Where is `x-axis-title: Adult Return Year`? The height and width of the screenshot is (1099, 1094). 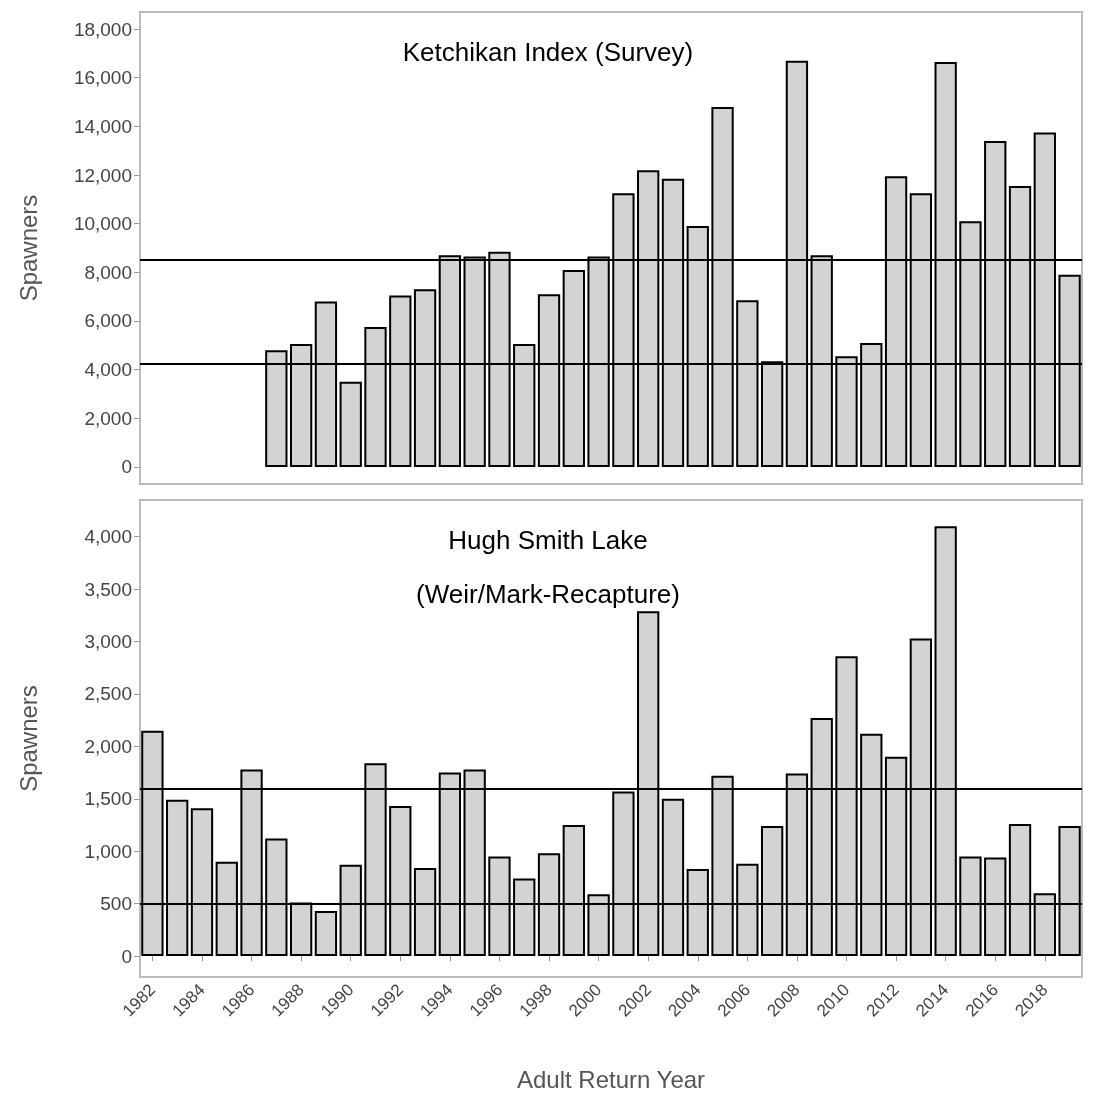
x-axis-title: Adult Return Year is located at coordinates (611, 1079).